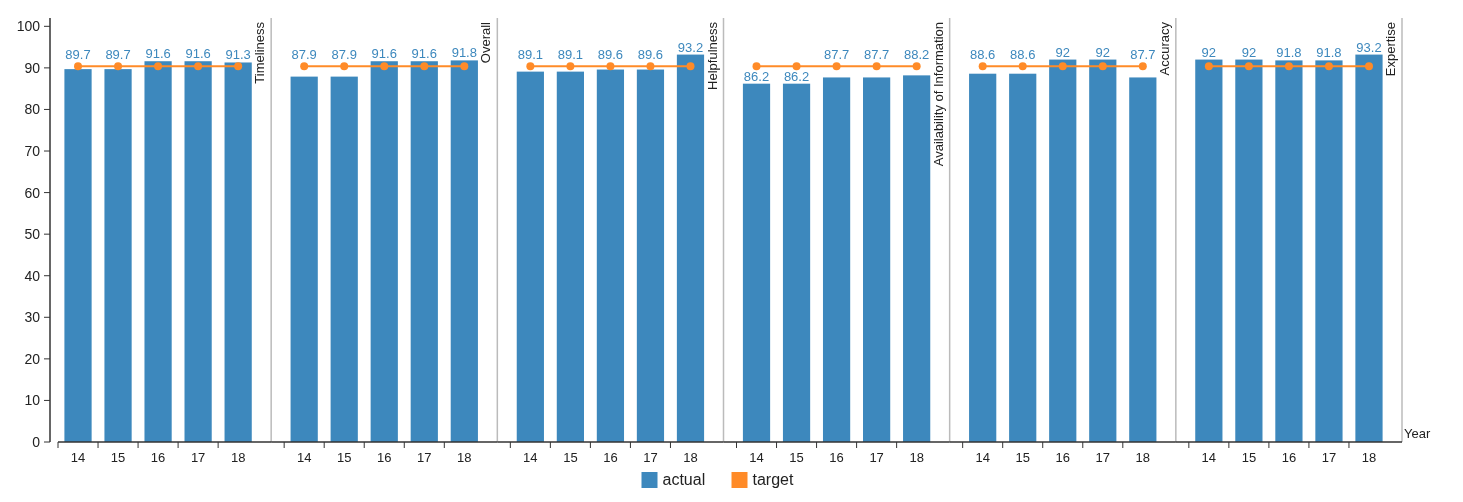 The height and width of the screenshot is (502, 1463). I want to click on text: Accuracy, so click(1164, 48).